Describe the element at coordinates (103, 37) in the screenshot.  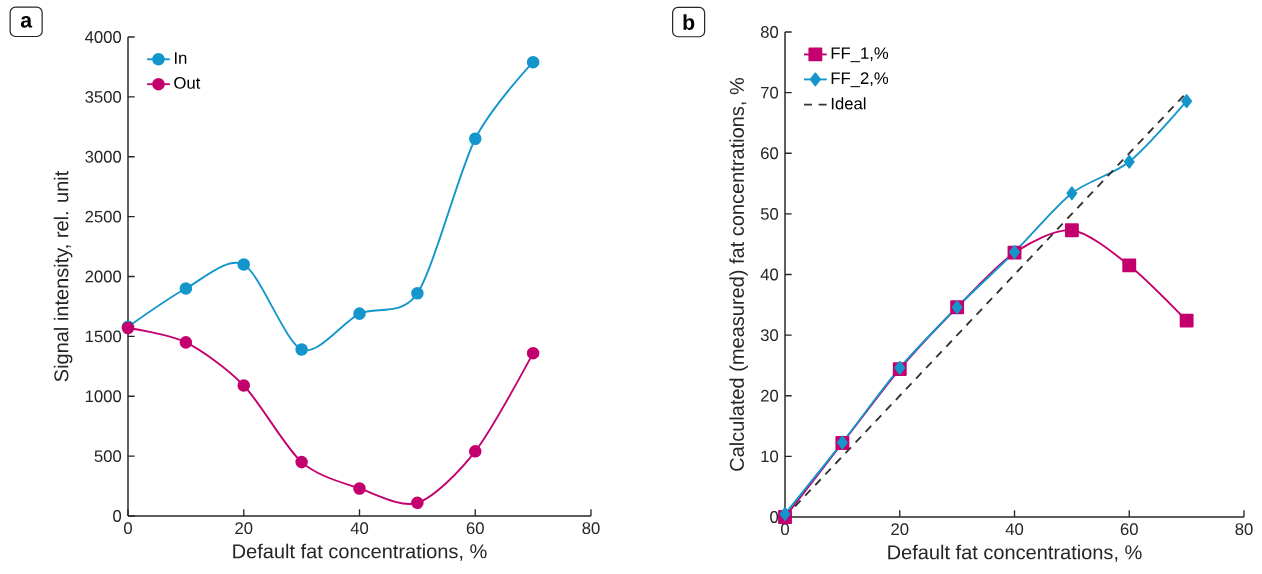
I see `y-tick-label: 4000` at that location.